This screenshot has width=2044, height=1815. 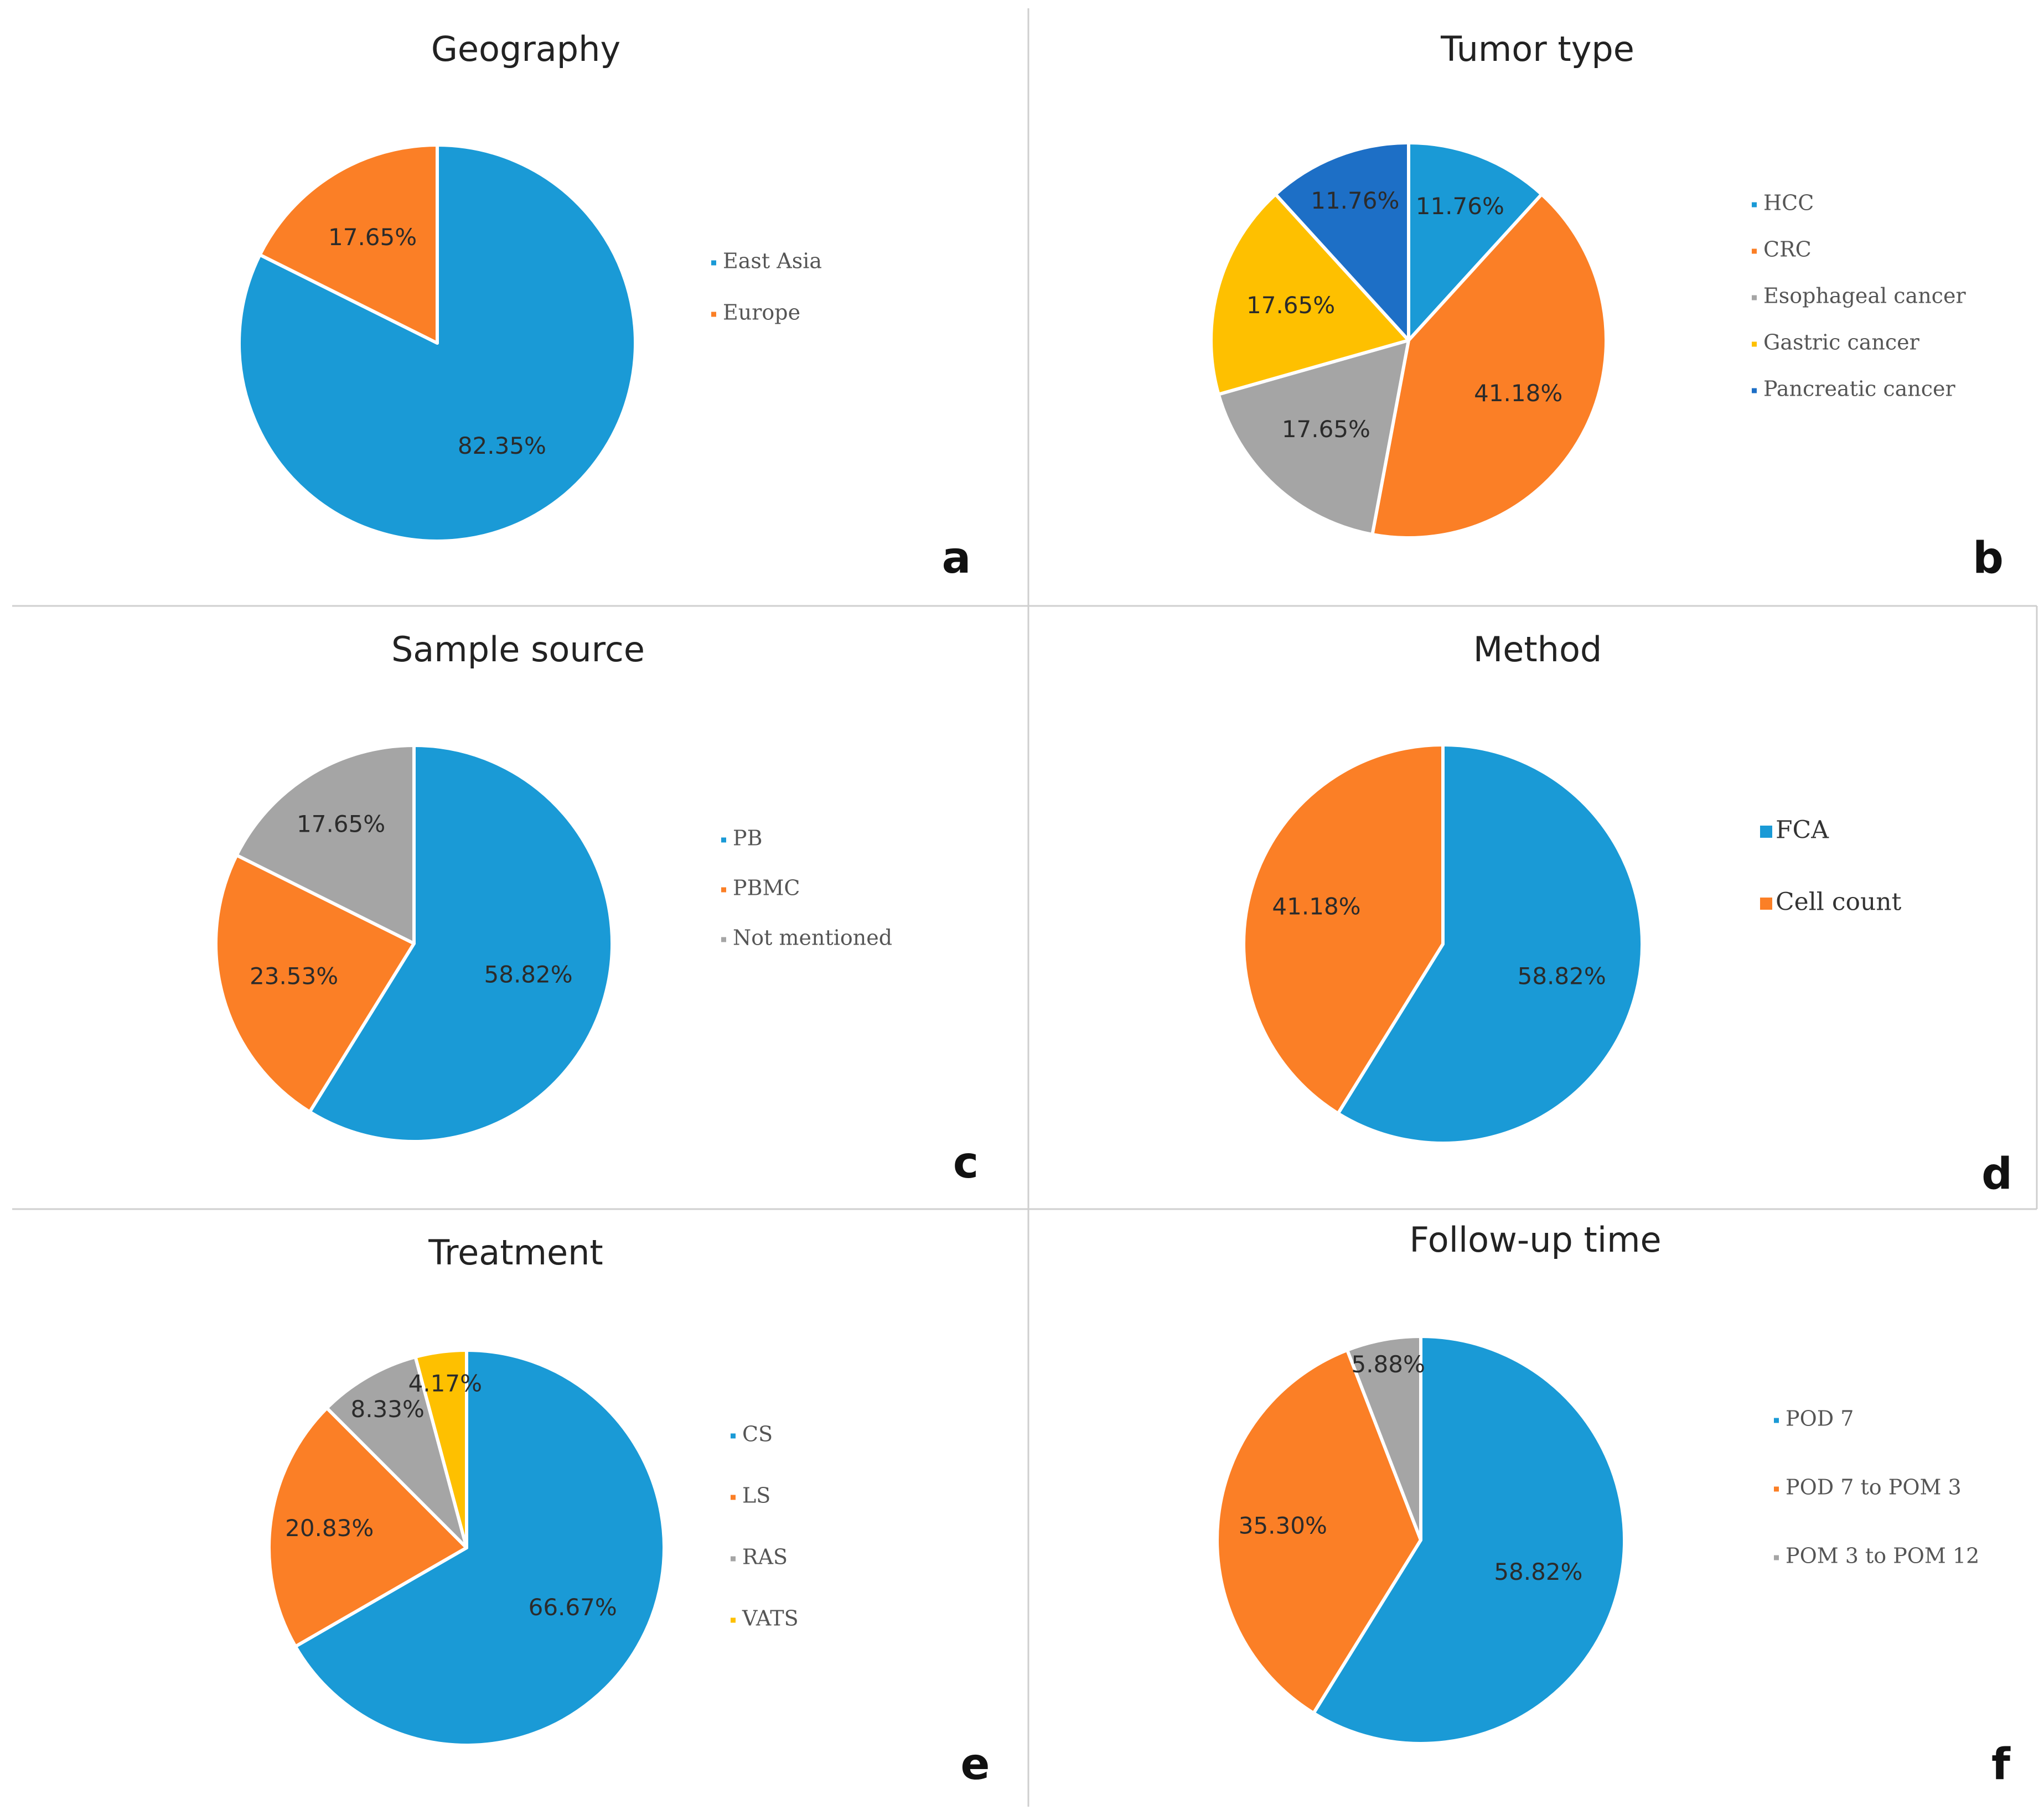 I want to click on panel-letter: a, so click(x=956, y=558).